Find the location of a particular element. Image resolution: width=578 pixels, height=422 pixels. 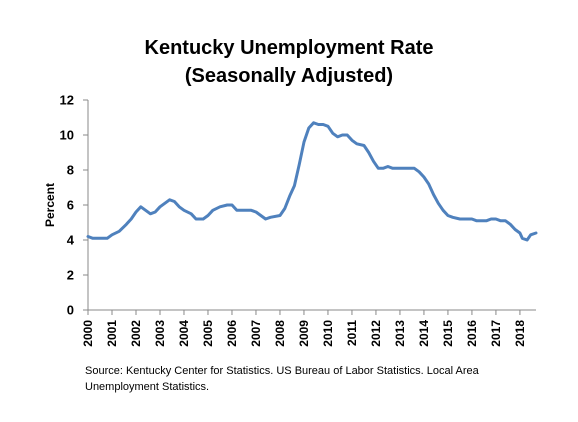

x-tick-label: 2000 is located at coordinates (88, 333).